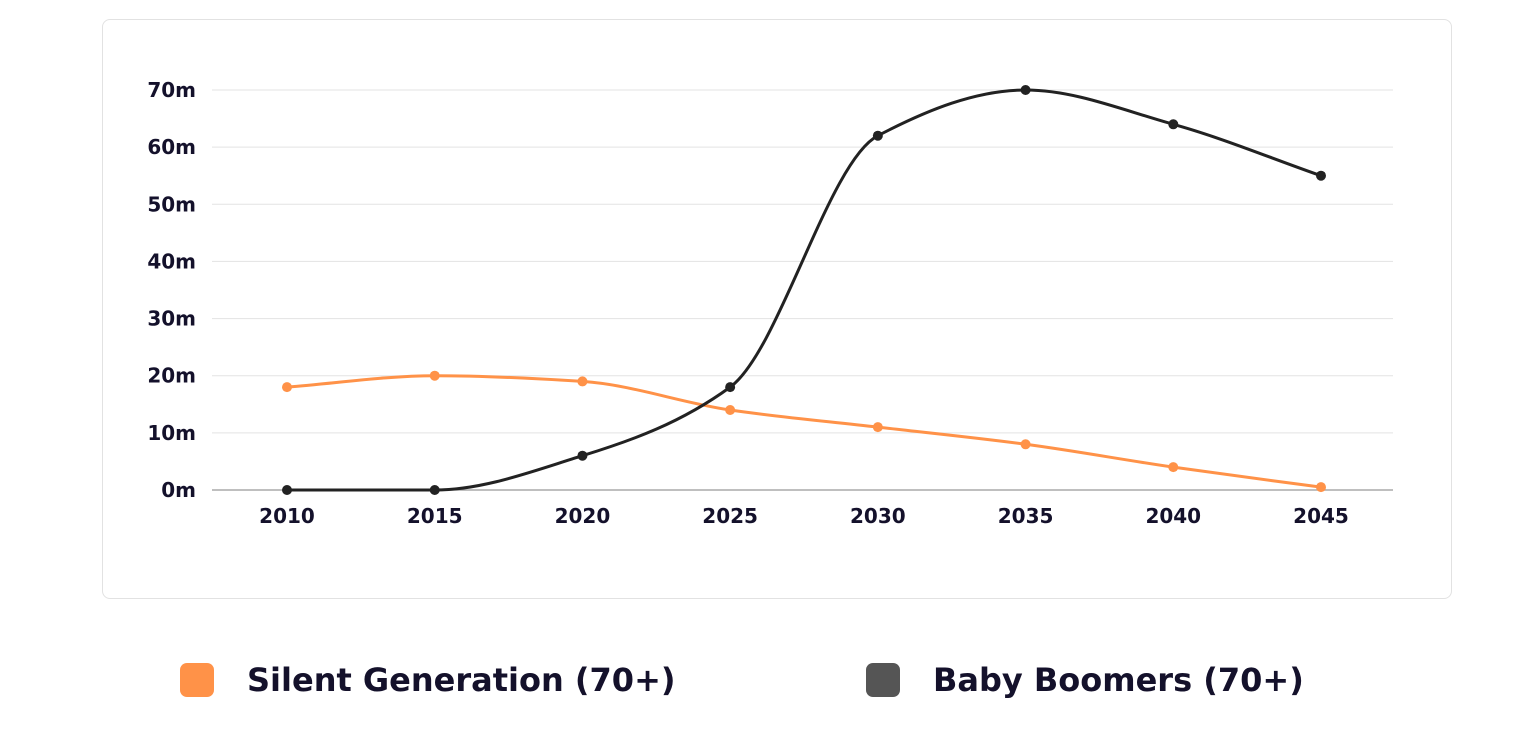  I want to click on y-tick-label: 0m, so click(178, 490).